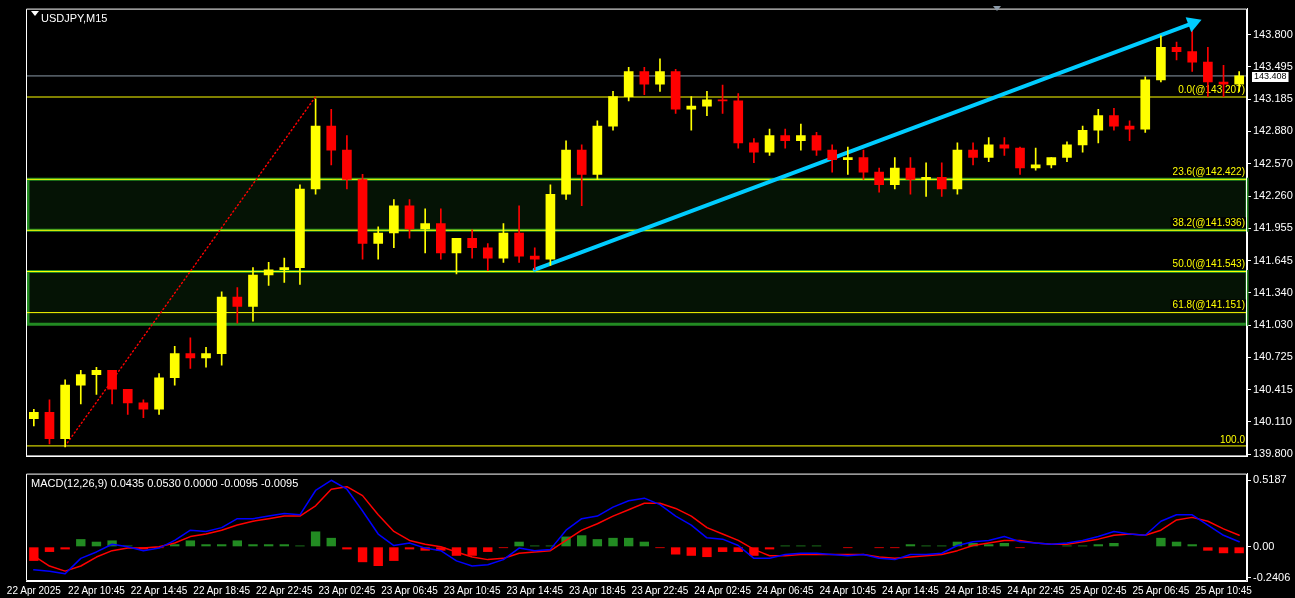  Describe the element at coordinates (159, 590) in the screenshot. I see `x-tick-label: 22 Apr 14:45` at that location.